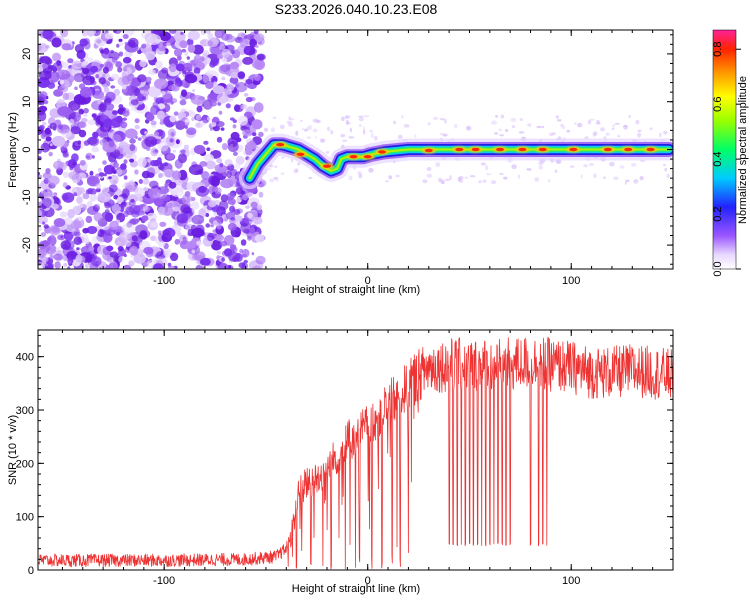  What do you see at coordinates (27, 54) in the screenshot?
I see `spectrogram-ytick-label: 20` at bounding box center [27, 54].